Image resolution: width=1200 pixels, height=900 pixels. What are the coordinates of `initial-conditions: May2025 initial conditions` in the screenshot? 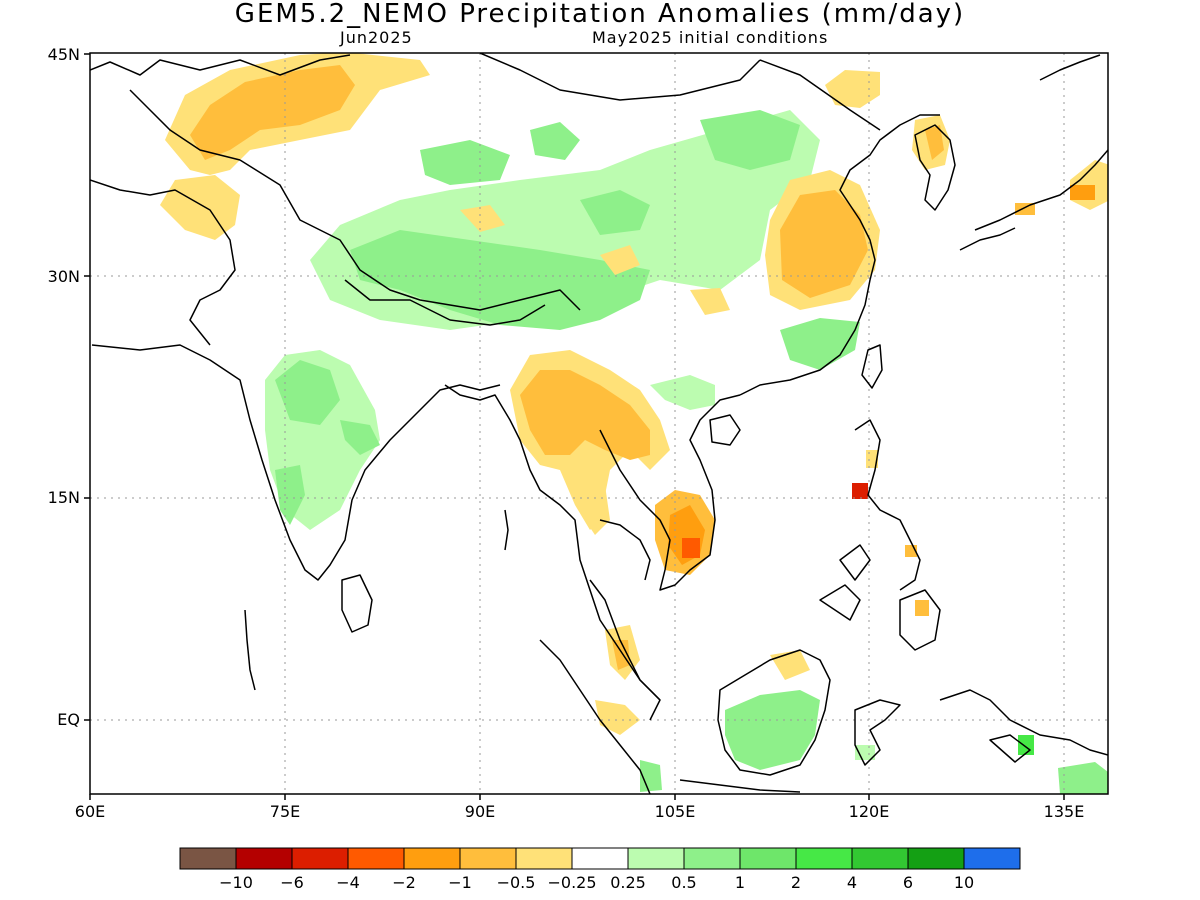 It's located at (710, 37).